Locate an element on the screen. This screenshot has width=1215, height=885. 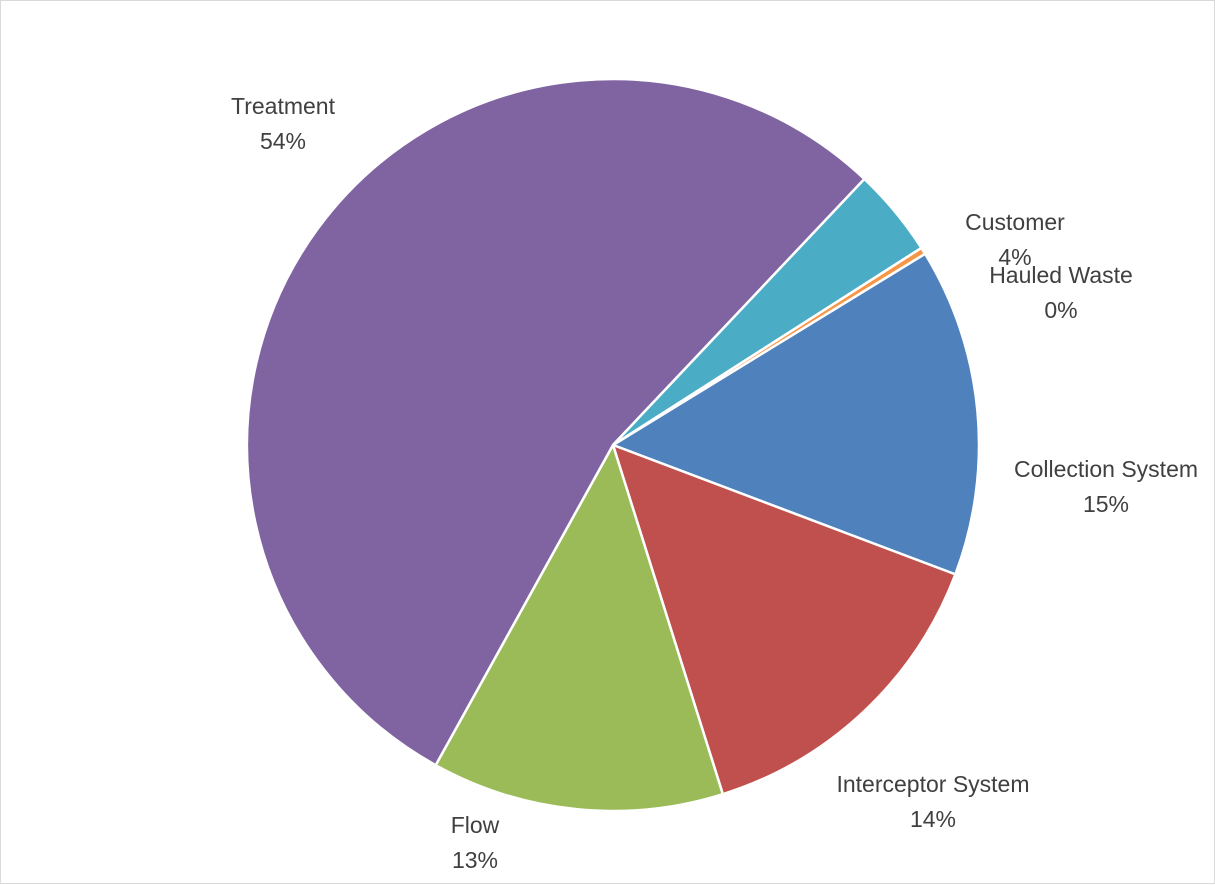
pie-slice-interceptor-system is located at coordinates (784, 619).